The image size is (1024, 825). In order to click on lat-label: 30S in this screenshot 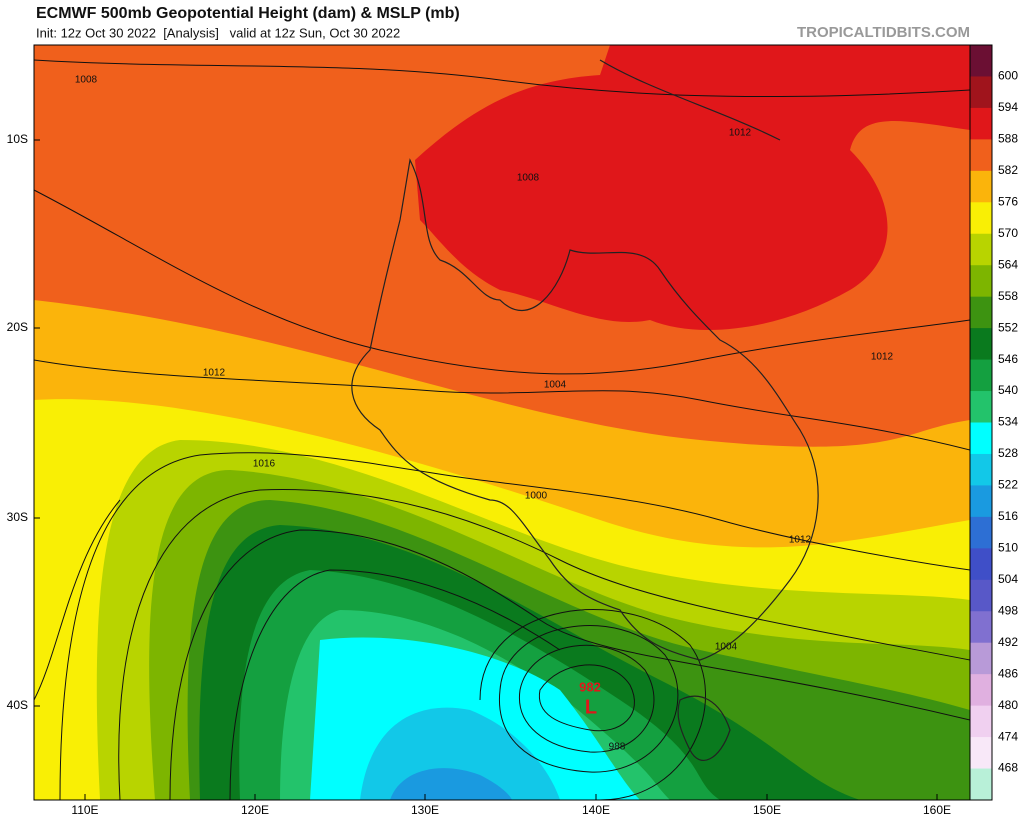, I will do `click(17, 517)`.